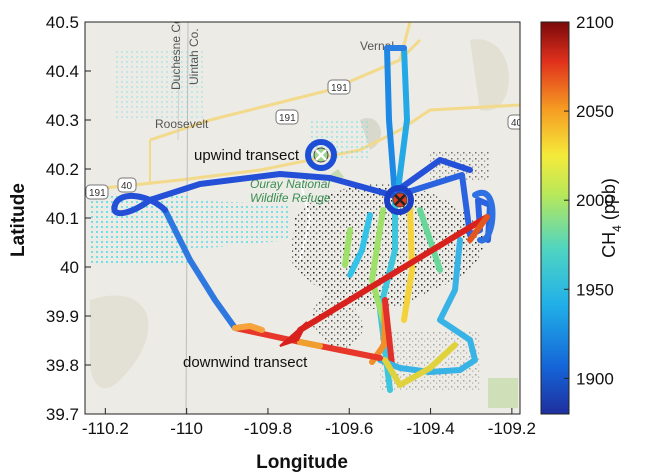 The image size is (651, 472). What do you see at coordinates (349, 428) in the screenshot?
I see `x-tick-label: -109.6` at bounding box center [349, 428].